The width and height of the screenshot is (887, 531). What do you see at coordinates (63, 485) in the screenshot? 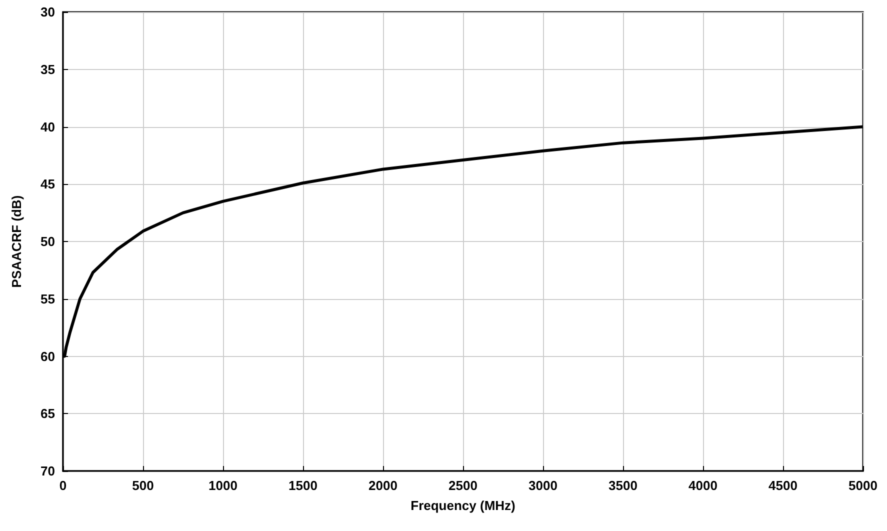
I see `x-tick-label: 0` at bounding box center [63, 485].